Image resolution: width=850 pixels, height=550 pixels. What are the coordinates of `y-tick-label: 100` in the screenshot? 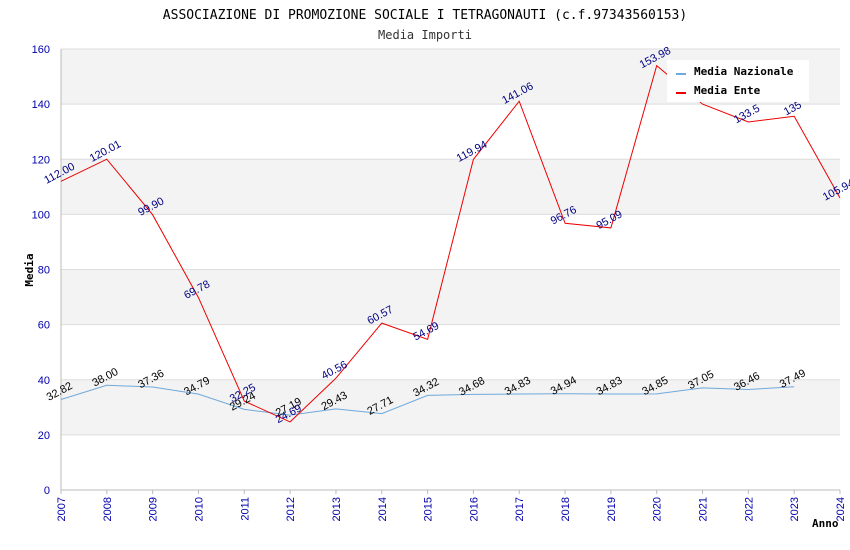 It's located at (41, 215).